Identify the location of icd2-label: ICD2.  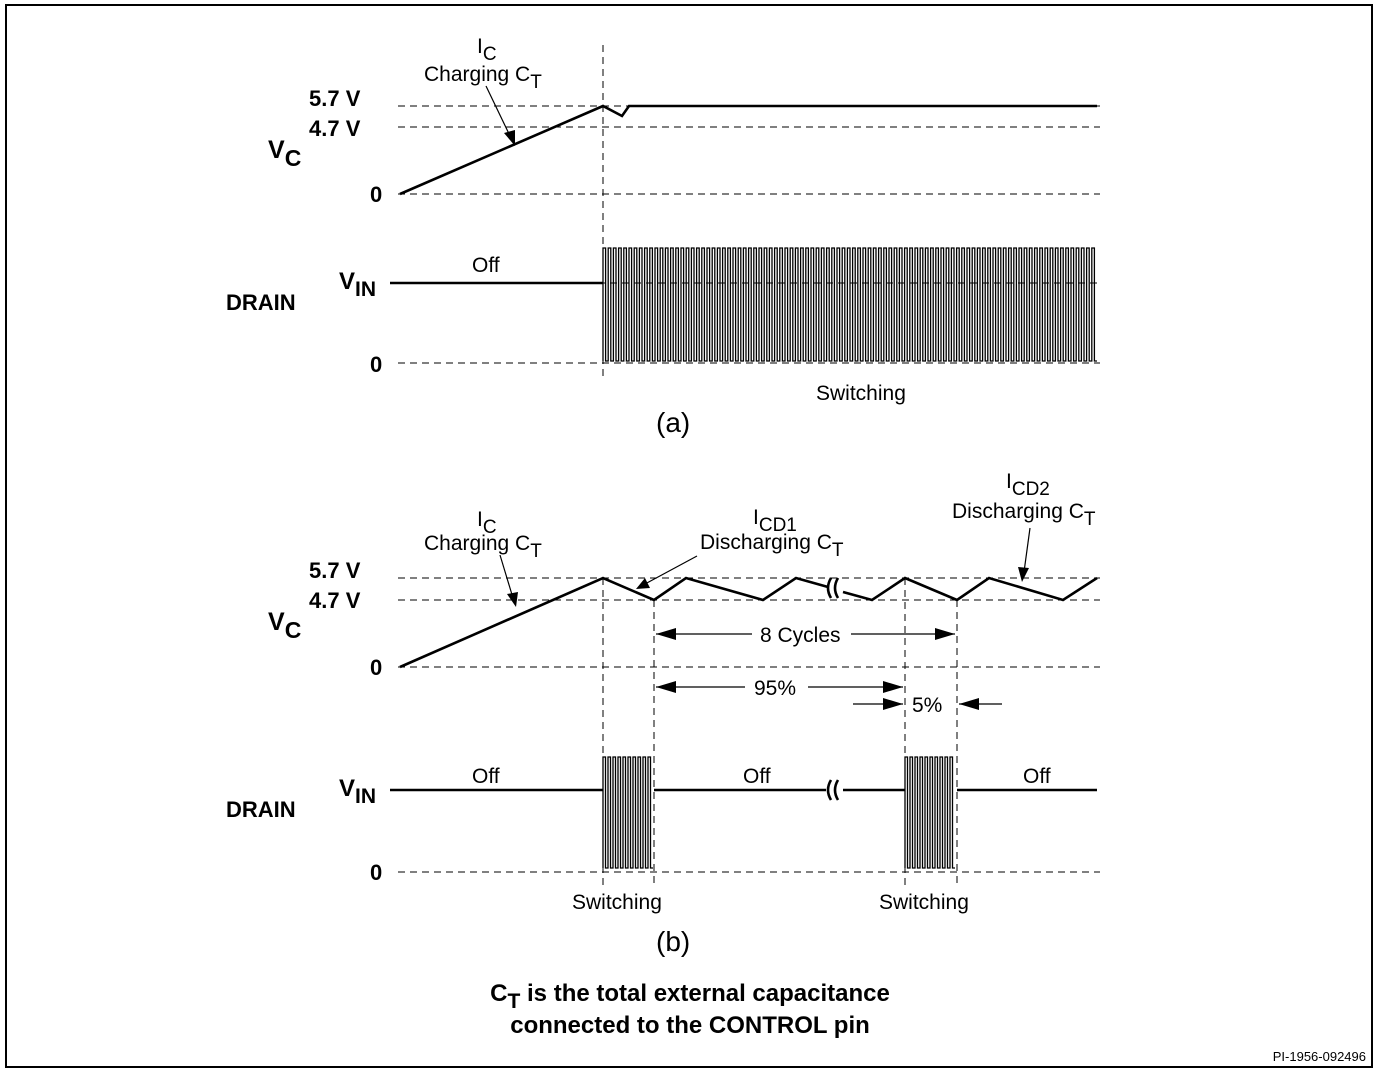
(1028, 485).